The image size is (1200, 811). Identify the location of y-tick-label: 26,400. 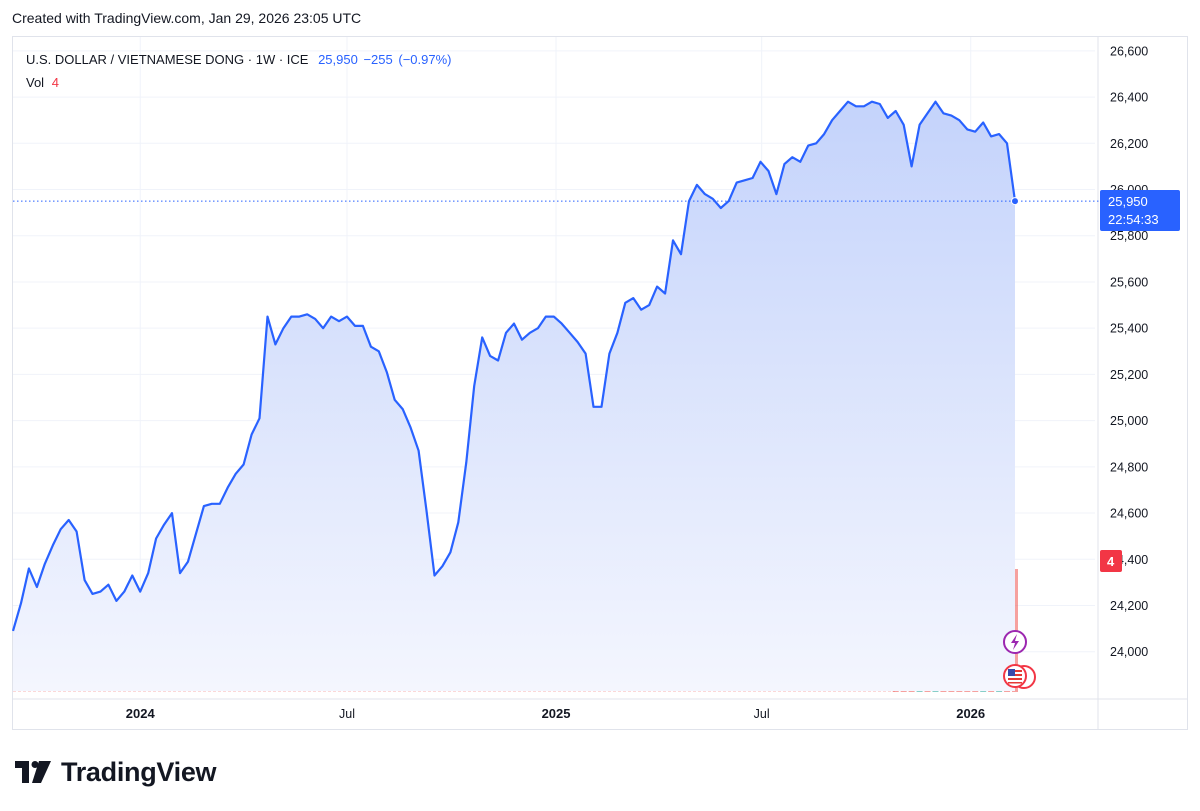
(1129, 98).